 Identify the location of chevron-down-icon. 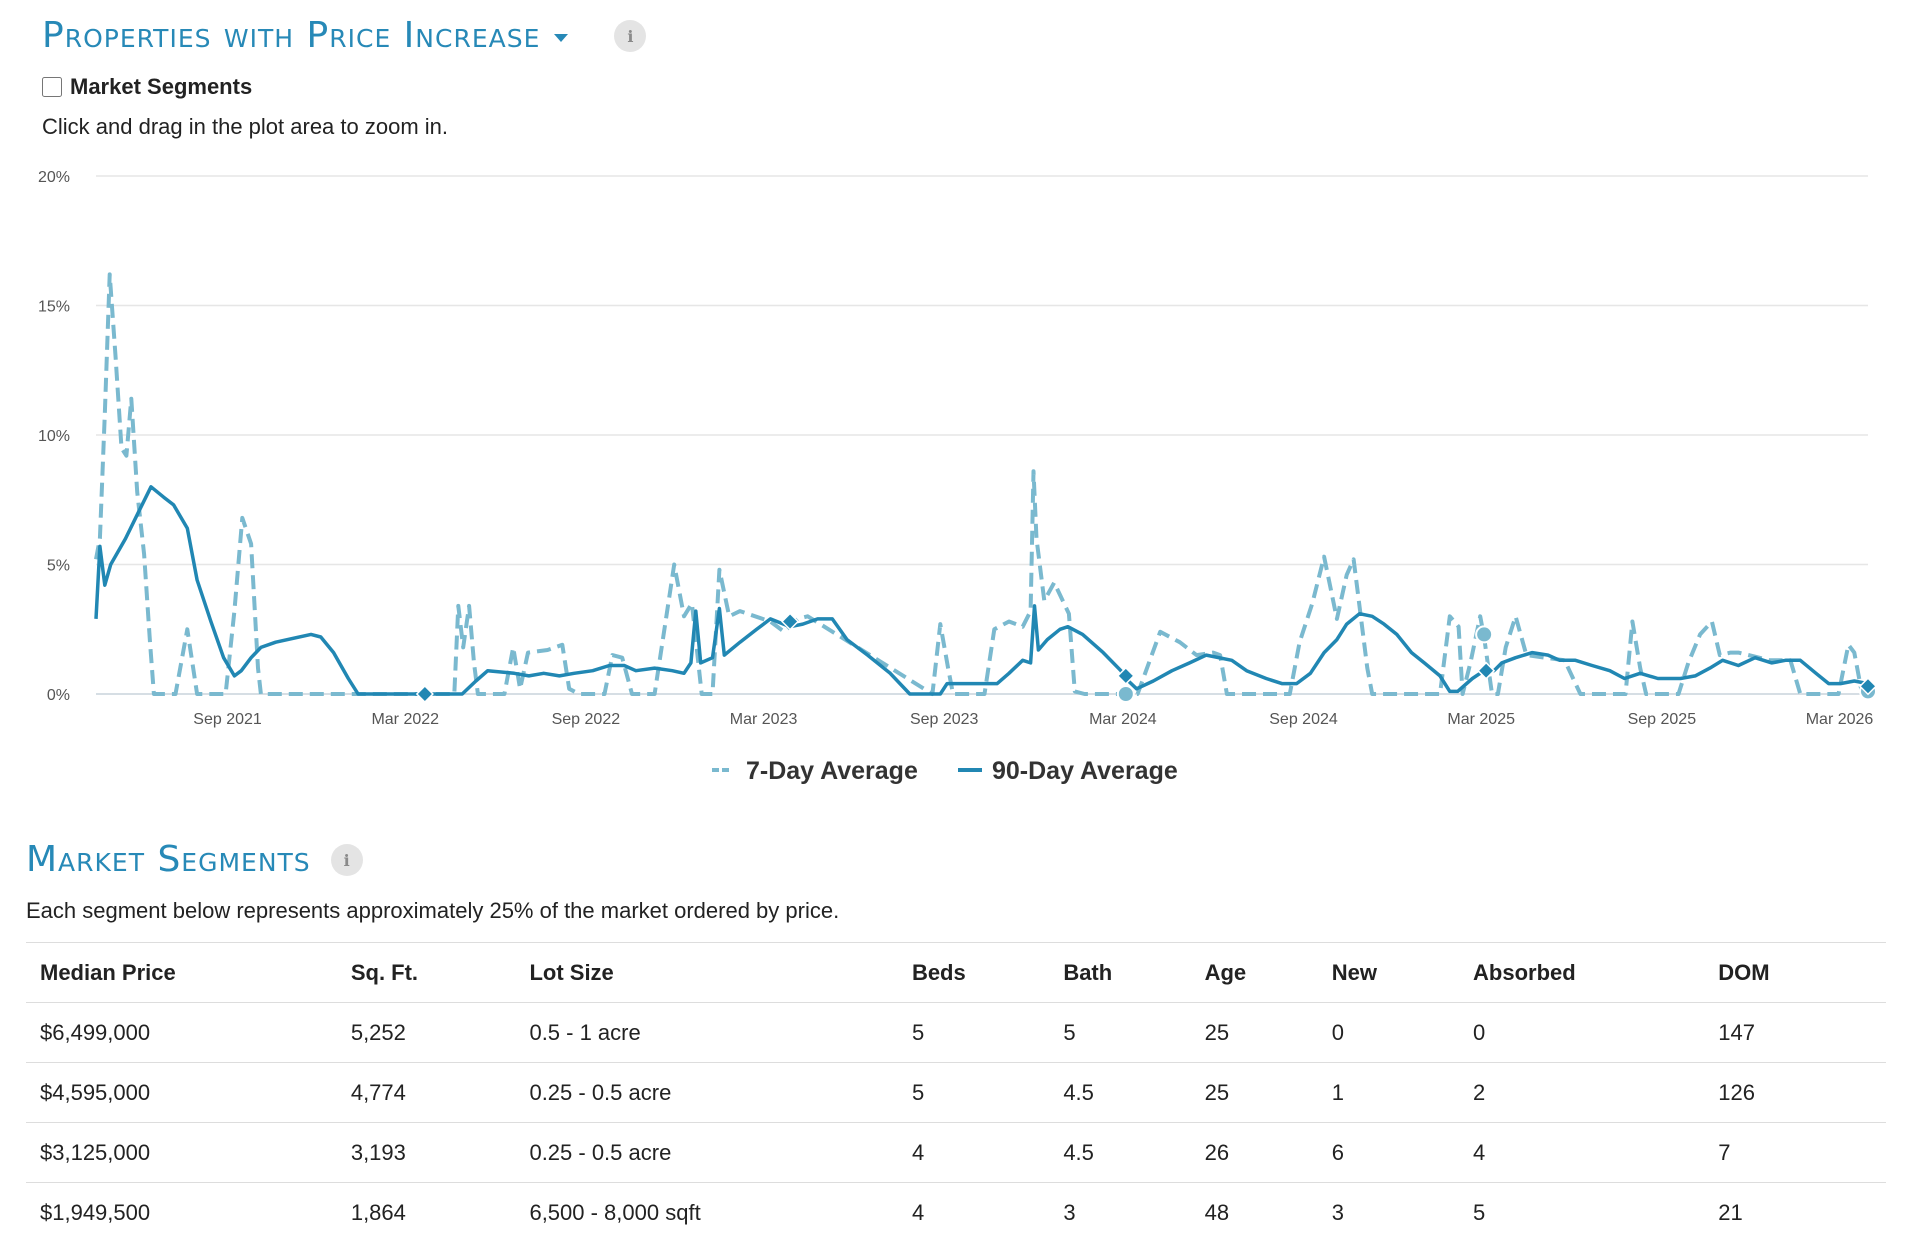
(561, 38).